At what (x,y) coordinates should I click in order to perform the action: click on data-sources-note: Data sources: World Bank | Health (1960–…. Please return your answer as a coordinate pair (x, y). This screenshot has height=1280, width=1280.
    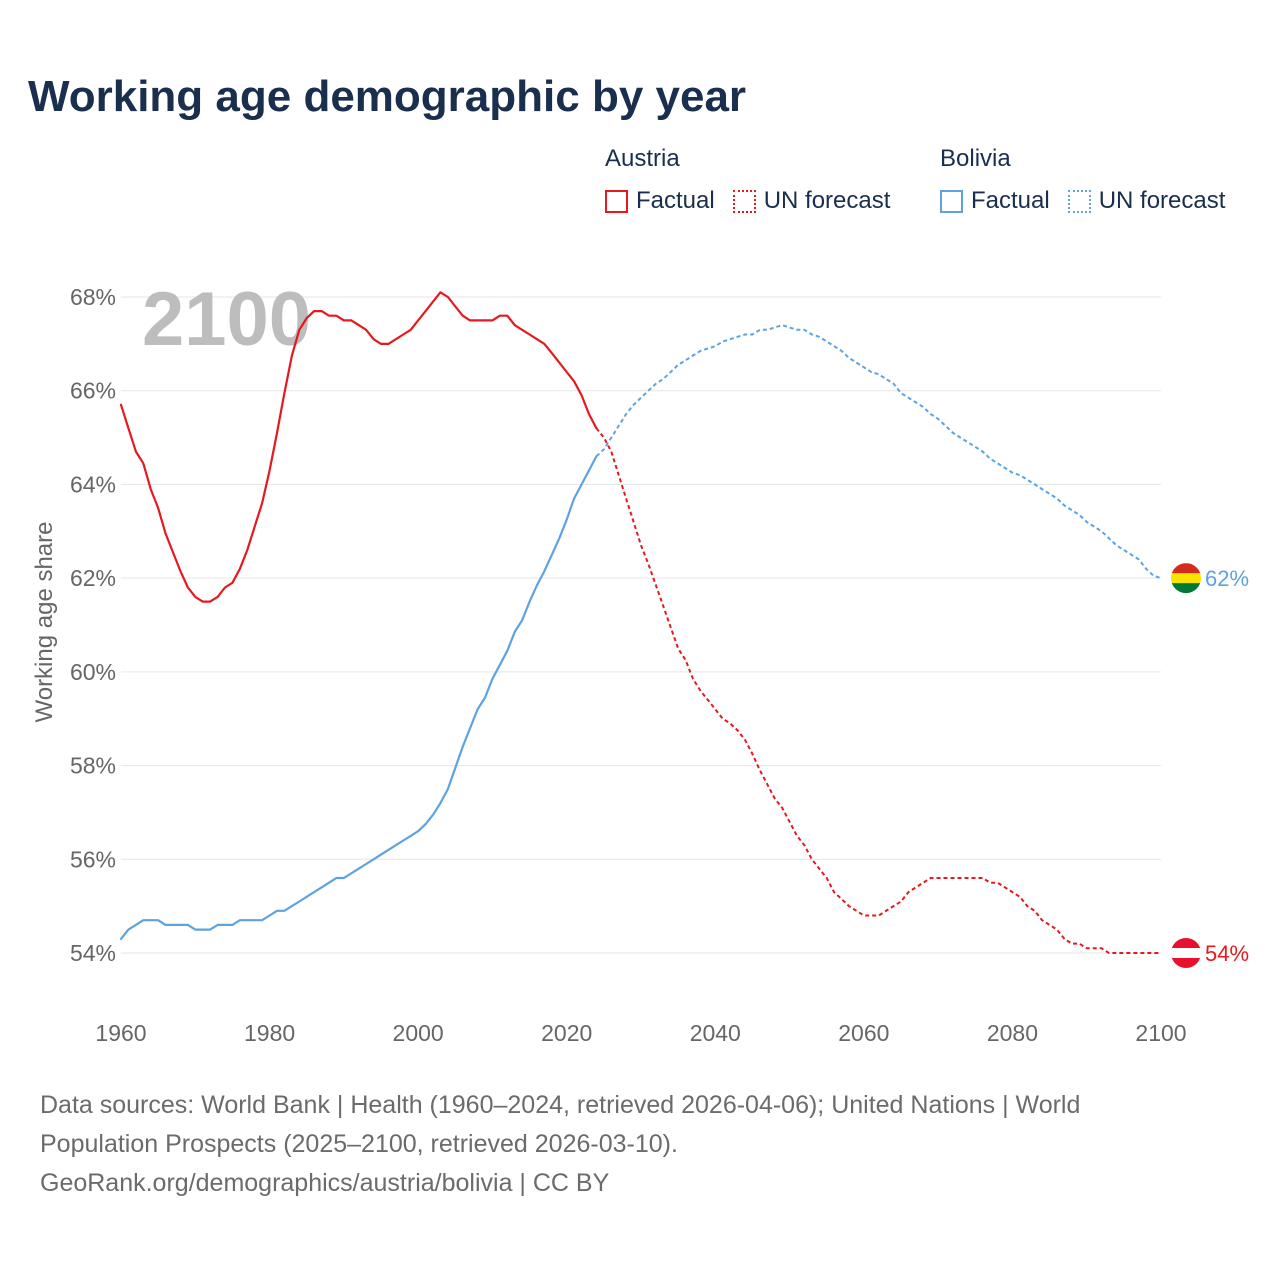
    Looking at the image, I should click on (560, 1124).